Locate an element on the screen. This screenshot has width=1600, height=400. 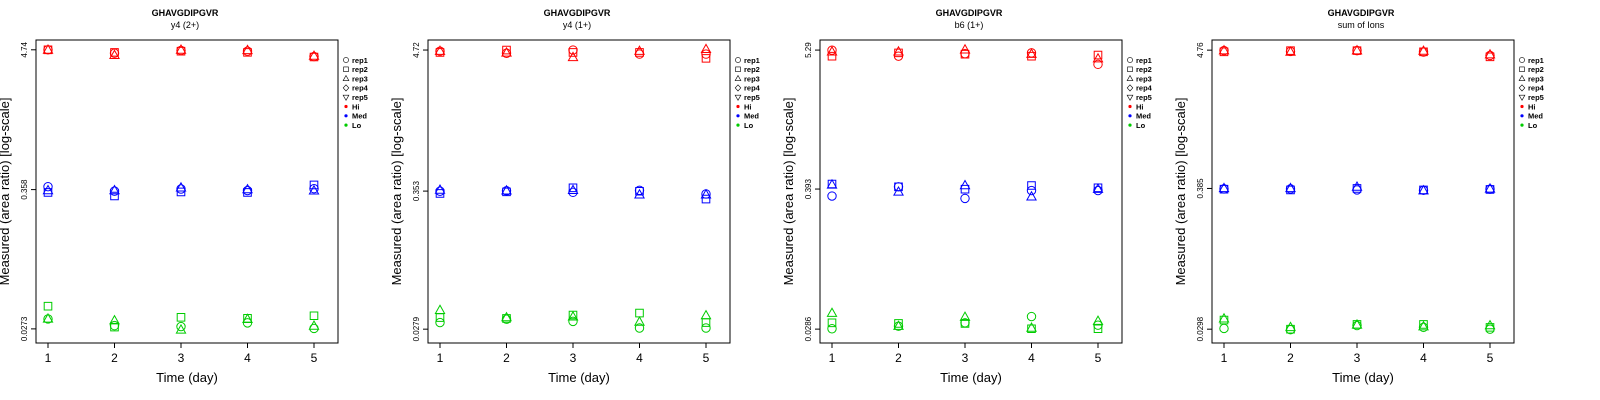
y-tick-label: 0.0286 is located at coordinates (808, 328).